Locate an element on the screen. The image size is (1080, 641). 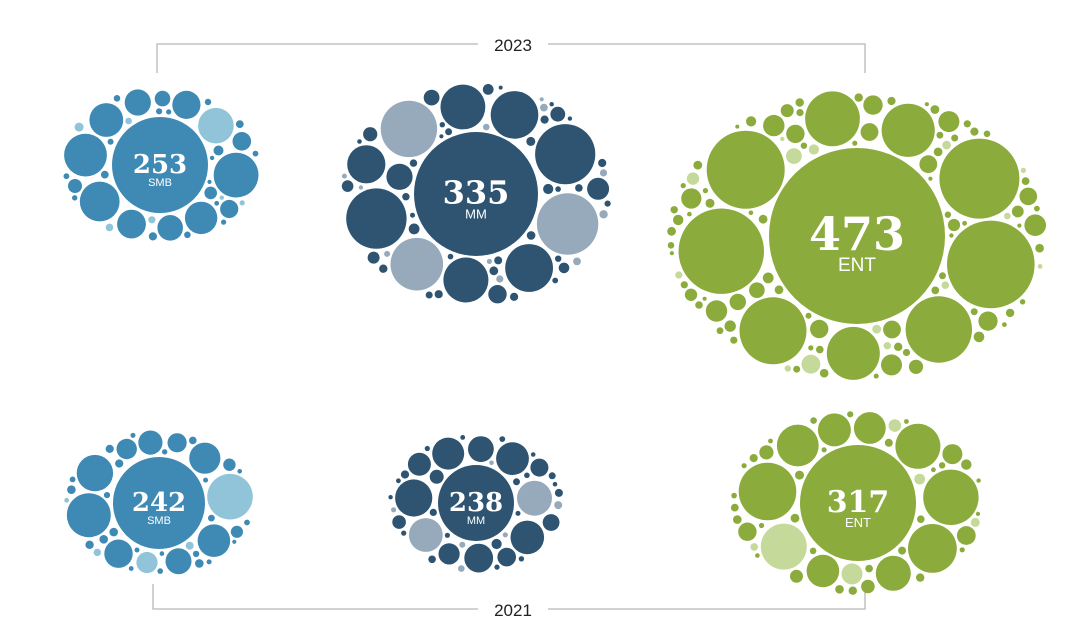
segment-label-2023-smb: SMB is located at coordinates (160, 183).